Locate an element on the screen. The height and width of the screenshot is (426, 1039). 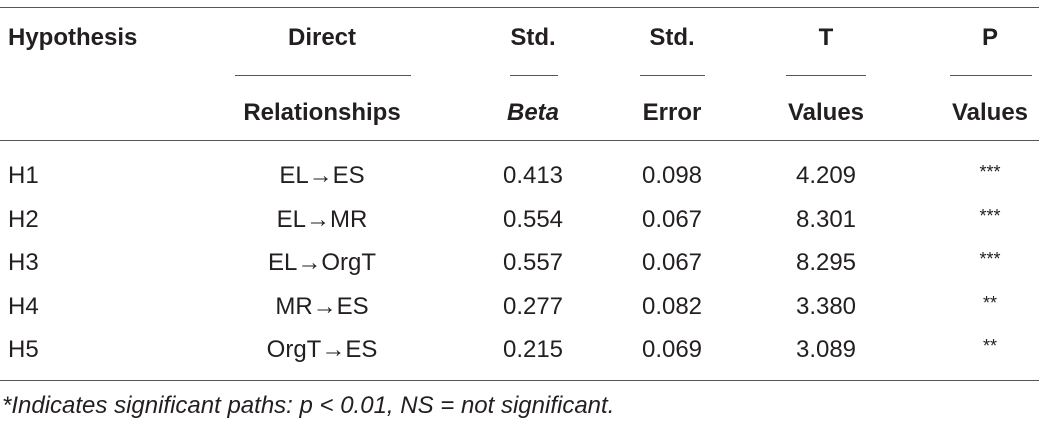
column-header: Hypothesis is located at coordinates (73, 37).